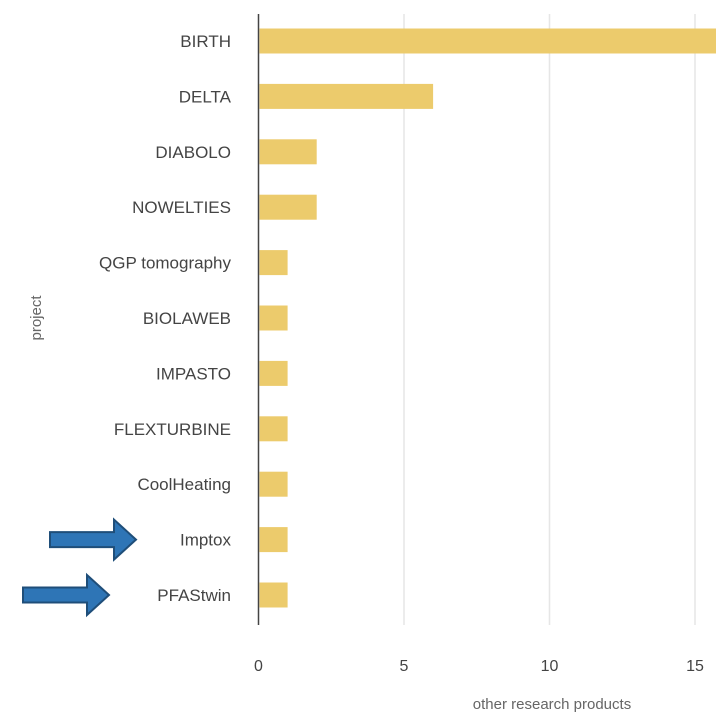  What do you see at coordinates (165, 263) in the screenshot?
I see `category-label: QGP tomography` at bounding box center [165, 263].